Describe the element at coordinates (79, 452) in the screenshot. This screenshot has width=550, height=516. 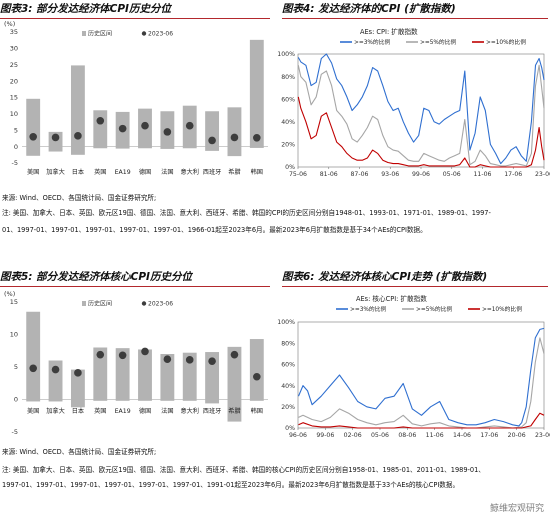
I see `source-note-2: 来源: Wind、OECD、各国统计局、国金证券研究所;` at that location.